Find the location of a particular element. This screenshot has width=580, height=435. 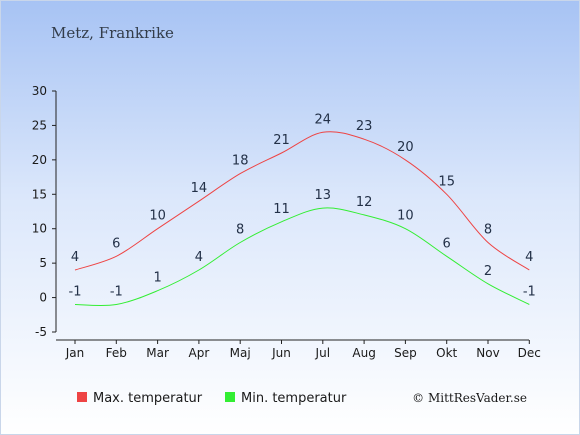

y-tick-label: 15 is located at coordinates (39, 194).